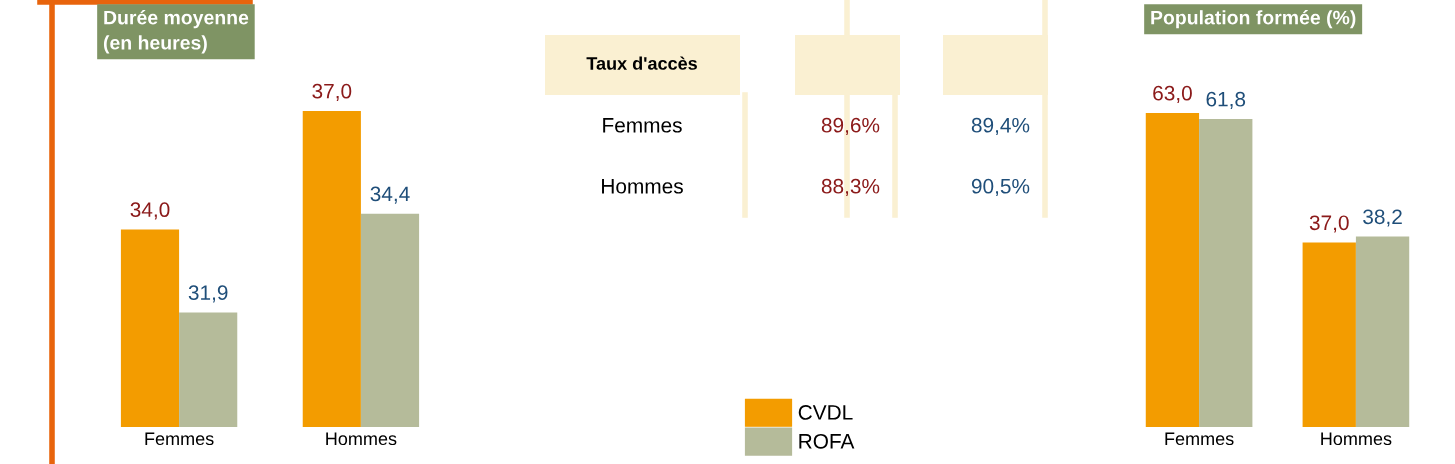 The height and width of the screenshot is (464, 1455). What do you see at coordinates (850, 187) in the screenshot?
I see `data-label: 88,3%` at bounding box center [850, 187].